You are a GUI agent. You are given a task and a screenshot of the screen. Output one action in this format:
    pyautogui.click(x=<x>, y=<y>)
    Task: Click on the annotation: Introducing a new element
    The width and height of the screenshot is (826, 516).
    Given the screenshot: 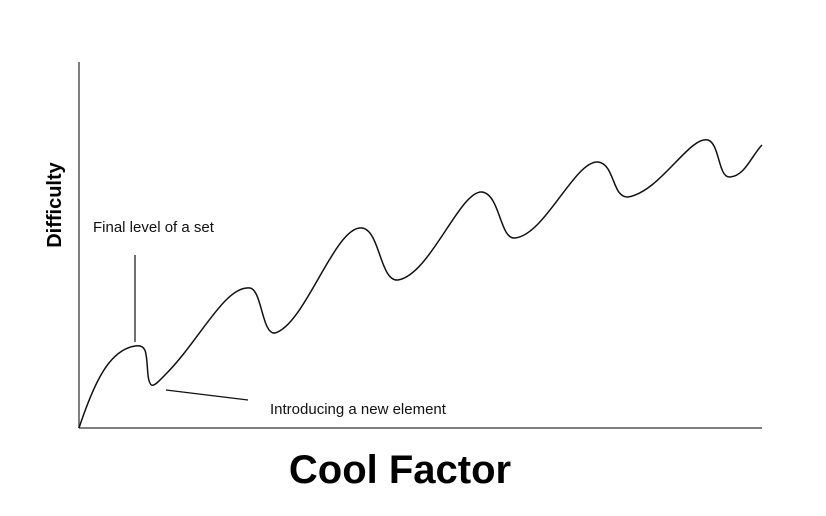 What is the action you would take?
    pyautogui.click(x=358, y=409)
    